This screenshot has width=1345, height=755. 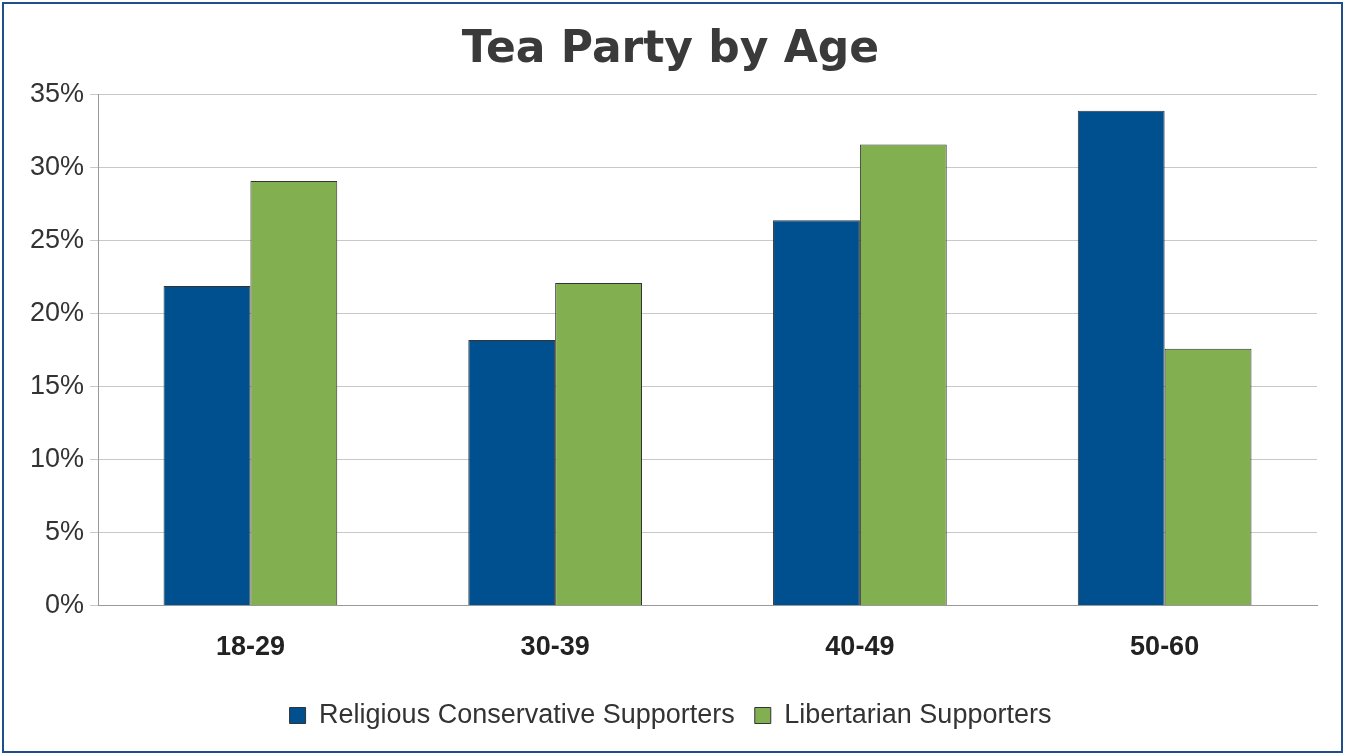 What do you see at coordinates (250, 646) in the screenshot?
I see `x-tick-label: 18-29` at bounding box center [250, 646].